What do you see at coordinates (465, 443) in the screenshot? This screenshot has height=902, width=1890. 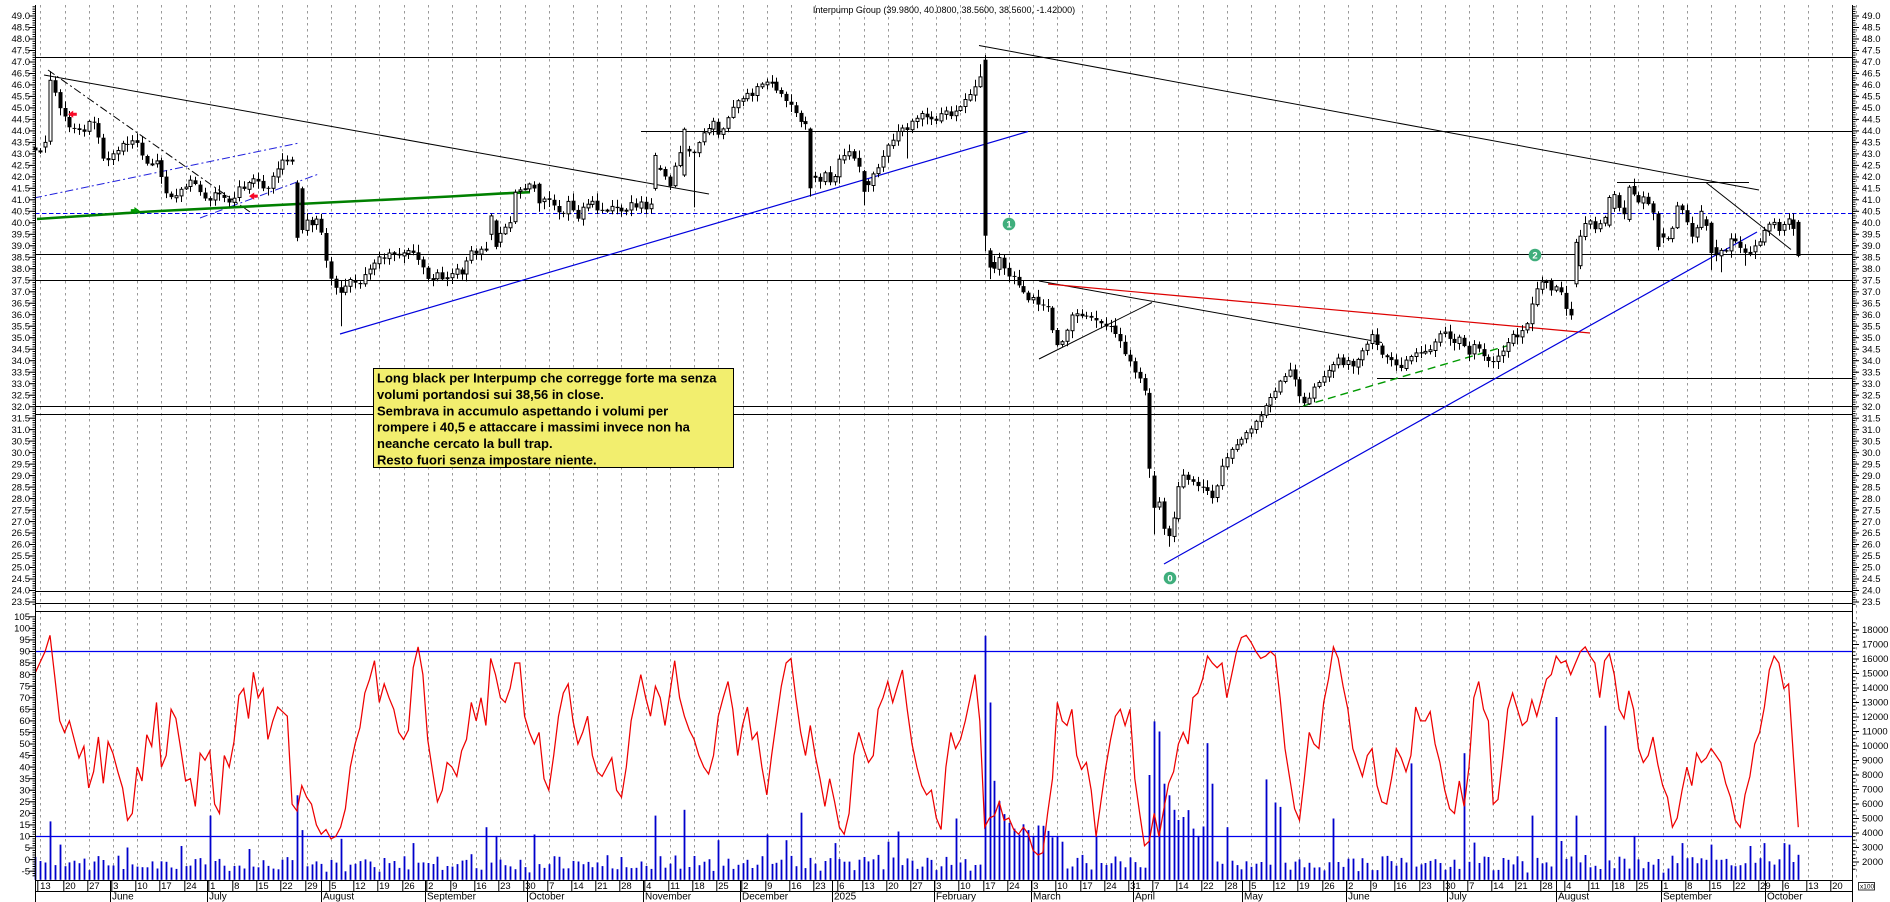 I see `svg-text: neanche cercato la bull trap.` at bounding box center [465, 443].